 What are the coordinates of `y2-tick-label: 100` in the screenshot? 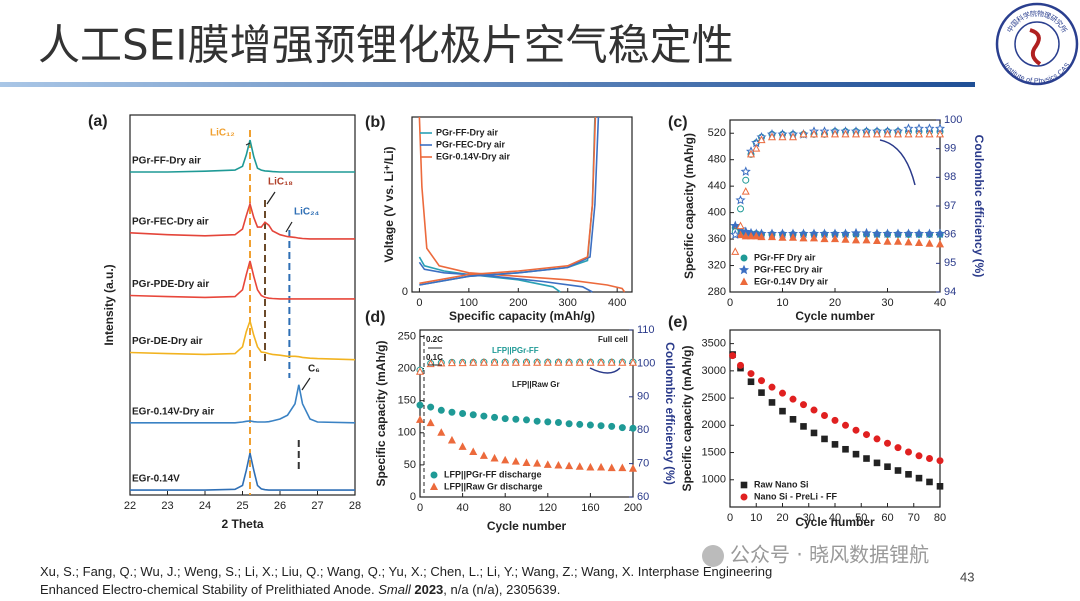 It's located at (953, 120).